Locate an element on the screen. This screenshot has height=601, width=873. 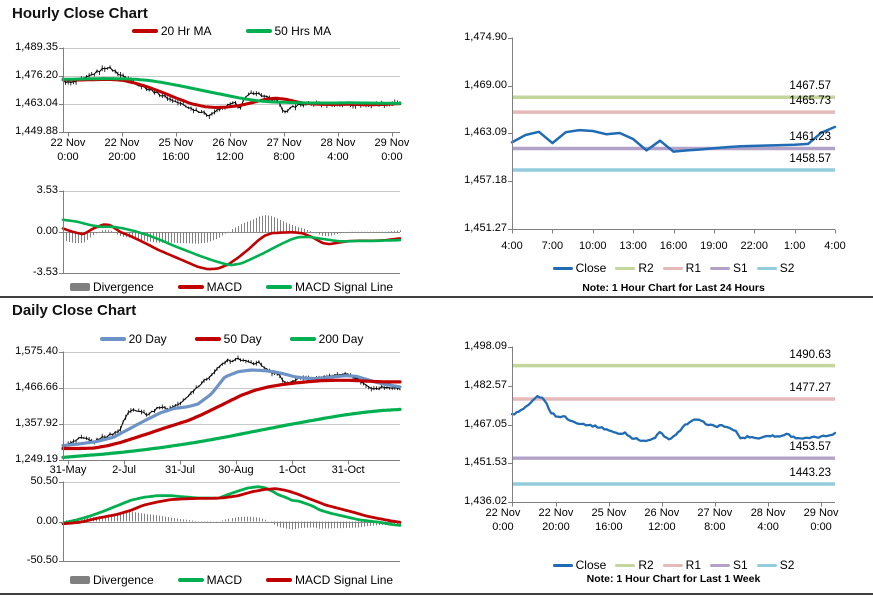
daily-close-chart is located at coordinates (230, 408).